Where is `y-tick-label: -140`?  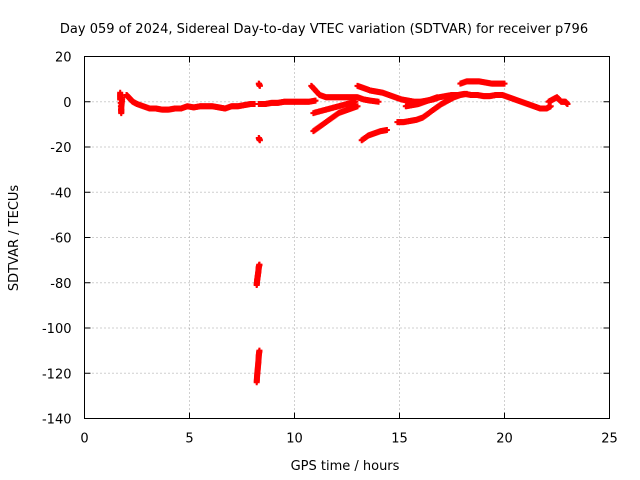 y-tick-label: -140 is located at coordinates (57, 420).